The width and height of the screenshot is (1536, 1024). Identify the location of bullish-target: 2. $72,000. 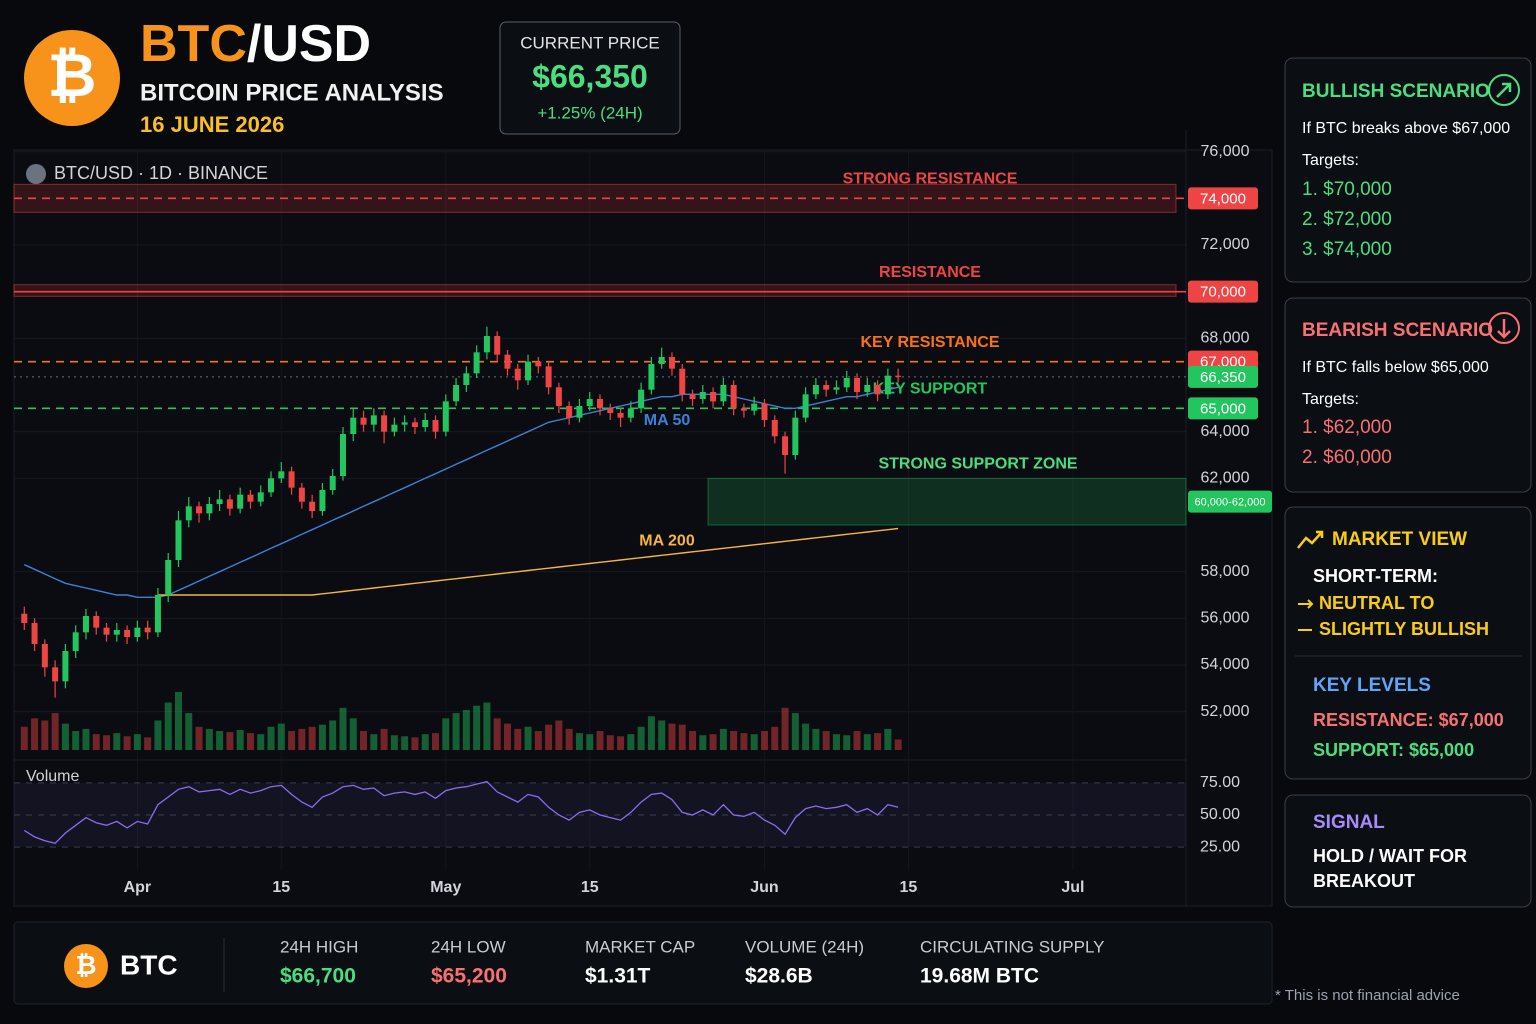
(1347, 219).